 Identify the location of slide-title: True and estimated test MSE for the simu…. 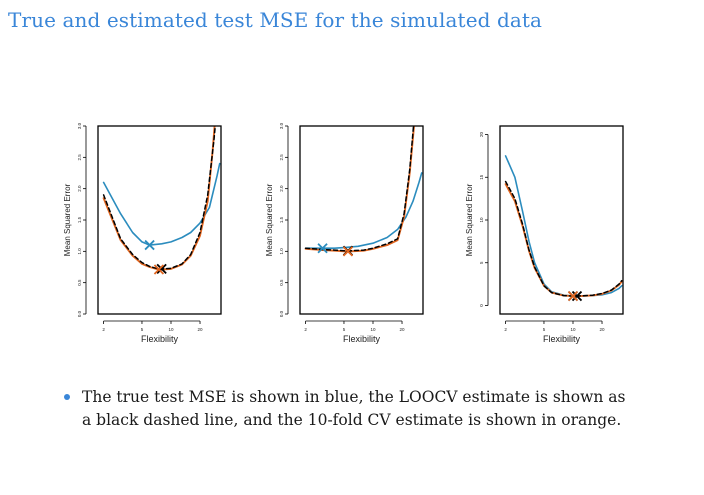
(275, 20).